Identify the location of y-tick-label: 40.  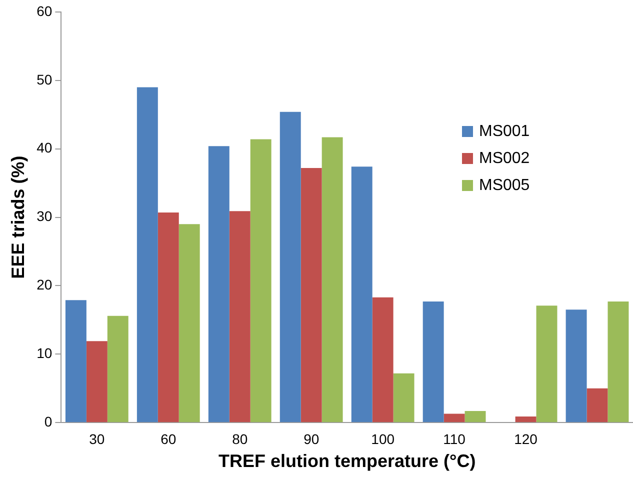
(44, 148).